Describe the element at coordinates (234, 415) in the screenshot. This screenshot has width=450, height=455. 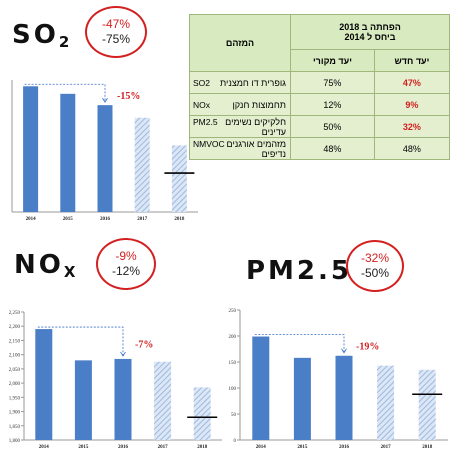
I see `y-tick-label: 50` at that location.